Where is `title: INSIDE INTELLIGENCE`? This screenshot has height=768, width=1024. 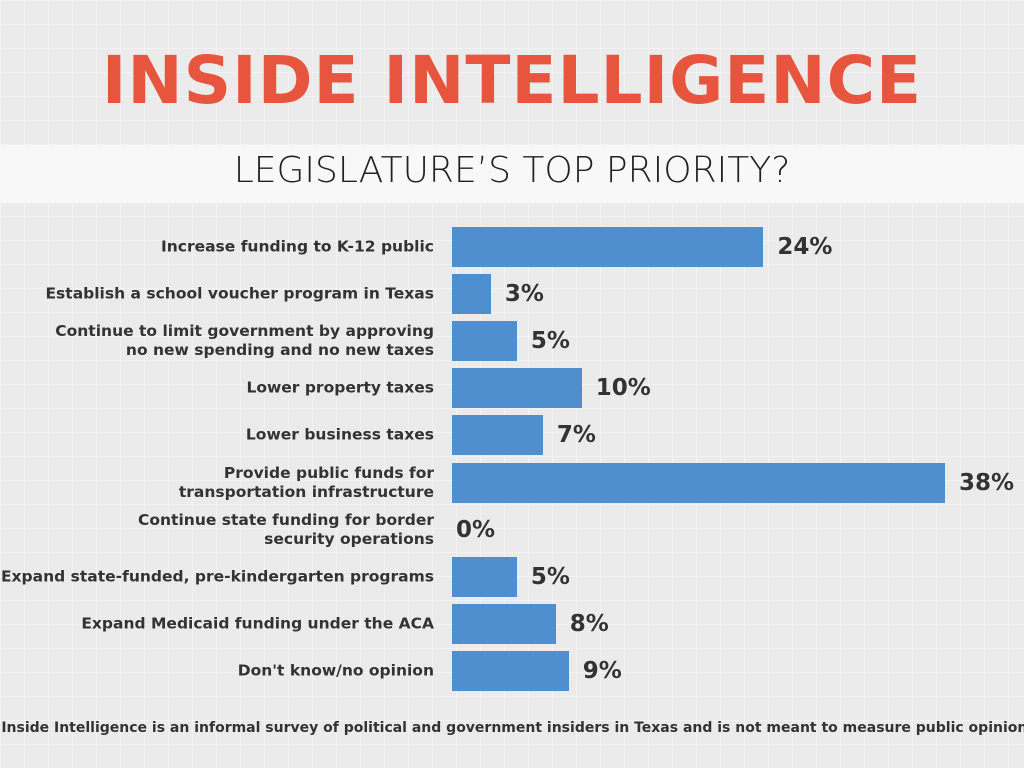
title: INSIDE INTELLIGENCE is located at coordinates (512, 80).